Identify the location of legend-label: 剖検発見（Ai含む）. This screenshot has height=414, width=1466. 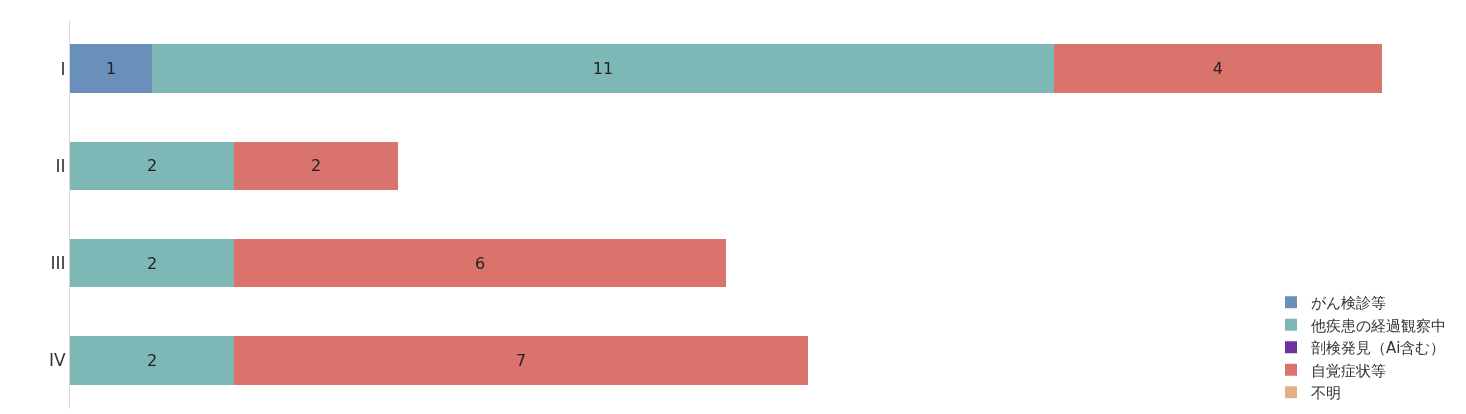
(1378, 348).